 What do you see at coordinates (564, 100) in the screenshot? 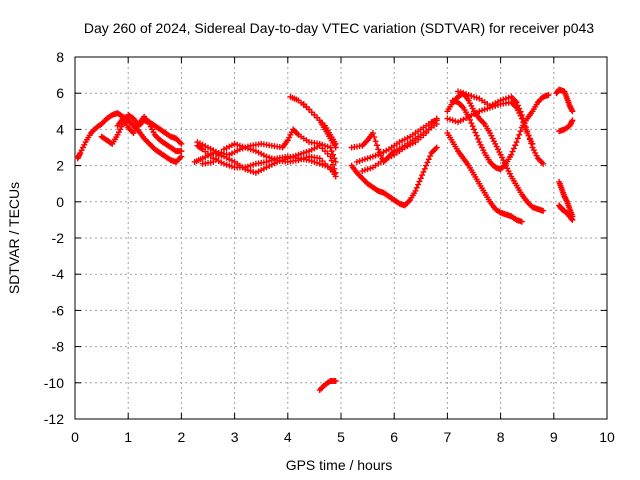
I see `series-track-v` at bounding box center [564, 100].